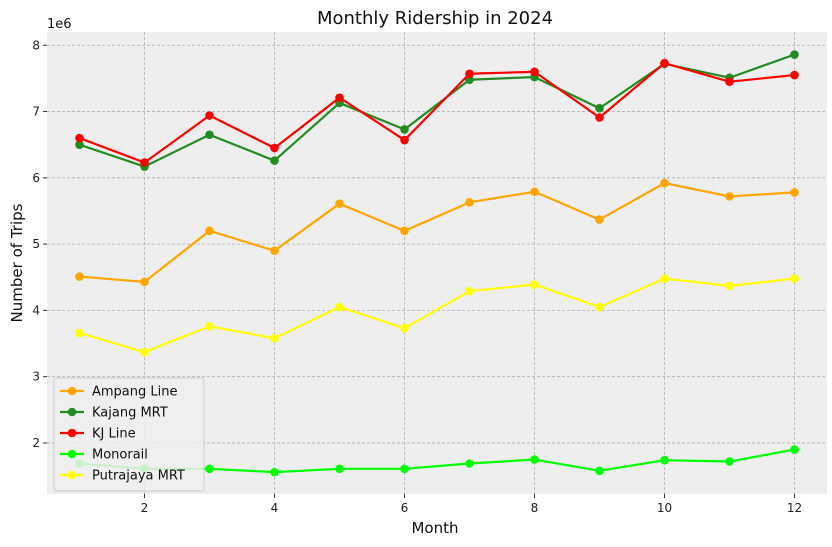  What do you see at coordinates (145, 508) in the screenshot?
I see `x-tick-label: 2` at bounding box center [145, 508].